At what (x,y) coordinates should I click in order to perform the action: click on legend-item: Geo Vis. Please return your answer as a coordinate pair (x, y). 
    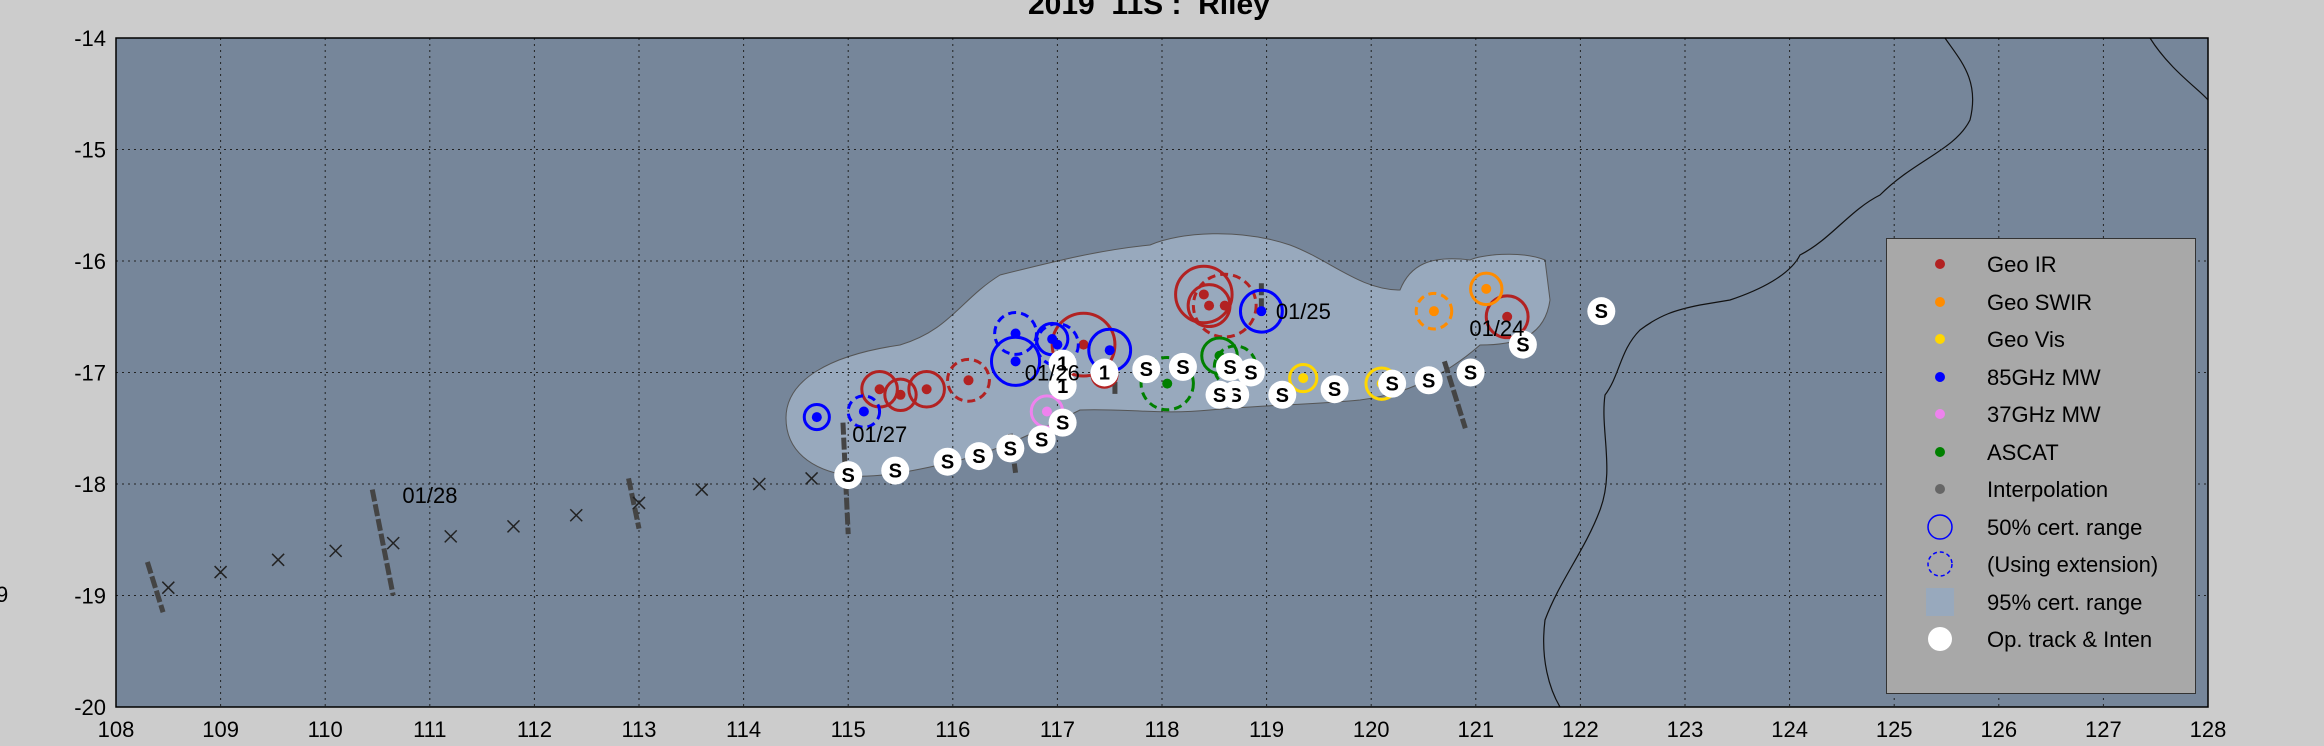
    Looking at the image, I should click on (2041, 338).